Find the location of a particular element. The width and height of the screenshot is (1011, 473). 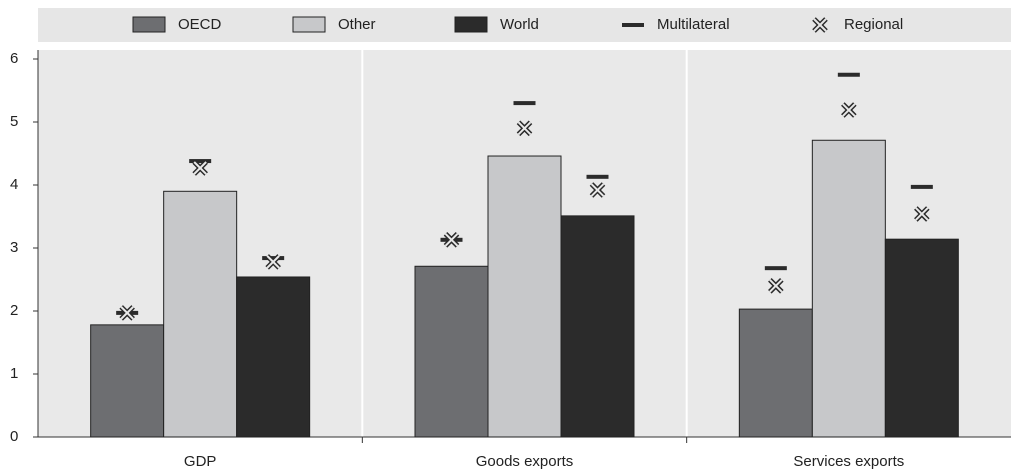

y-tick-label: 2 is located at coordinates (14, 310).